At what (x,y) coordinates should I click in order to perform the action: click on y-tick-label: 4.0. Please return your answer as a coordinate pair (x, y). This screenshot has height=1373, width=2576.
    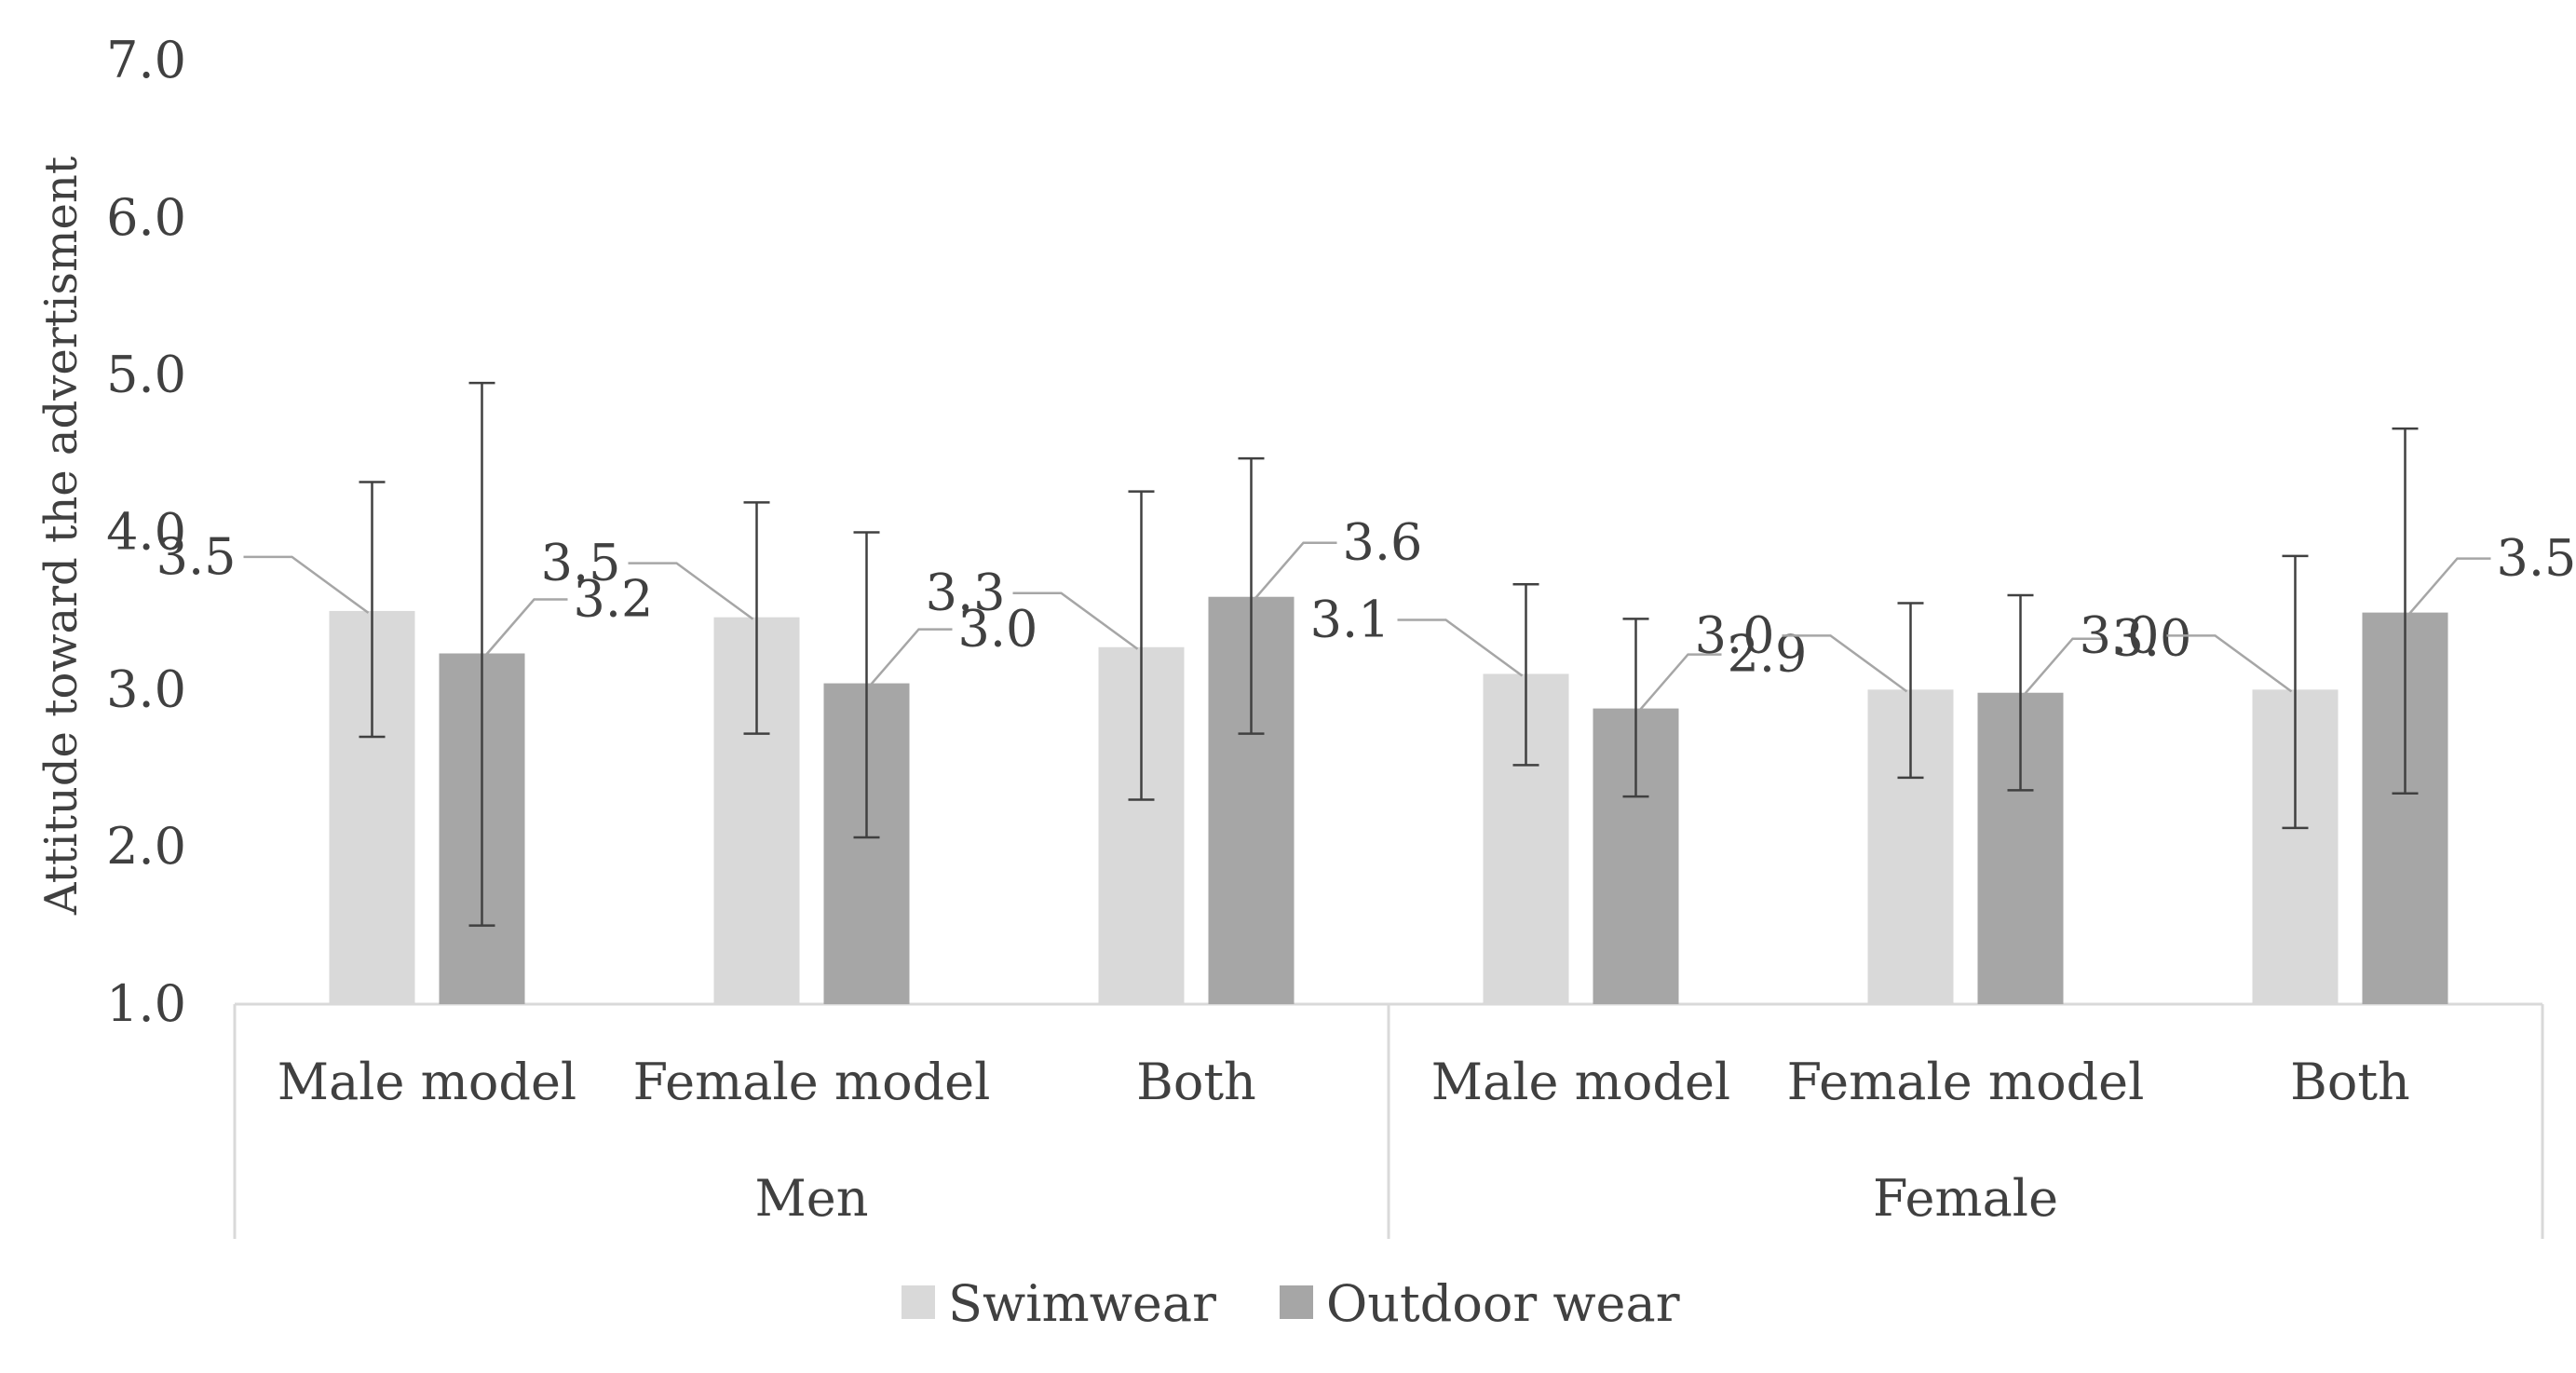
    Looking at the image, I should click on (146, 533).